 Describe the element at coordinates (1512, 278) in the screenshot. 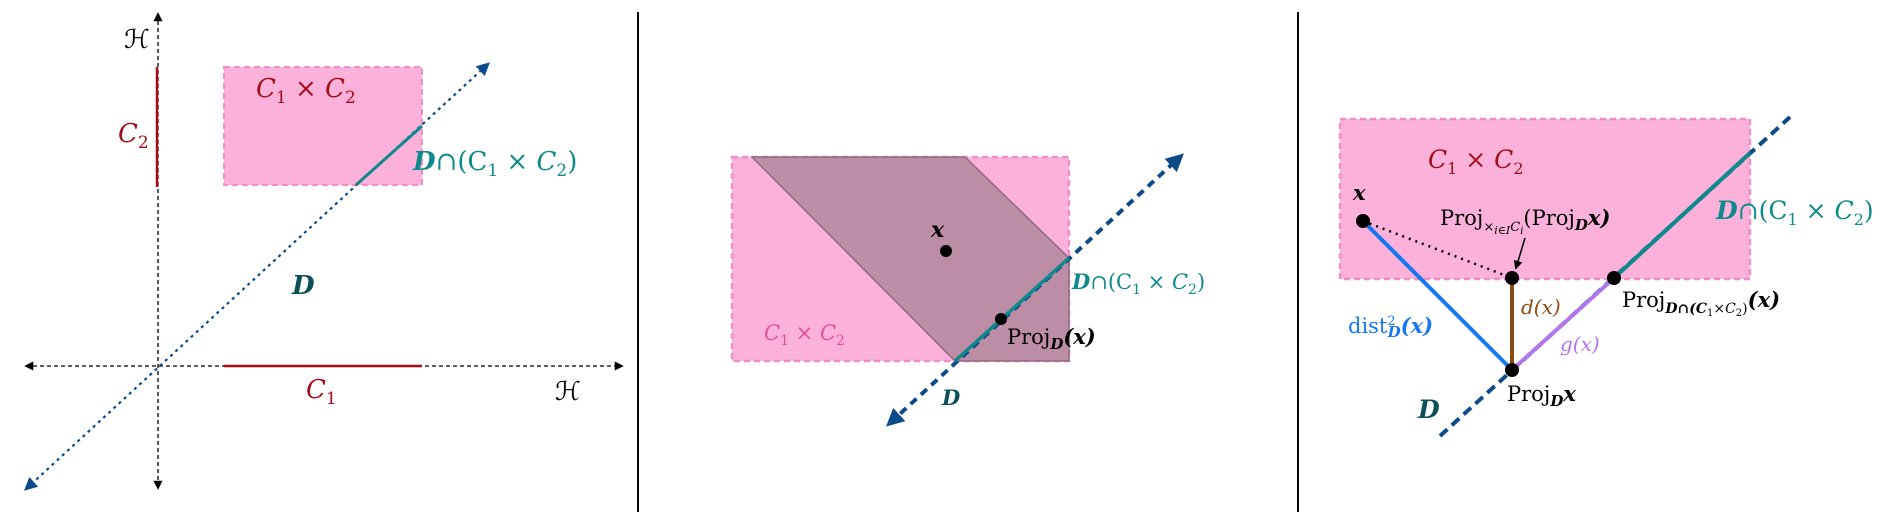

I see `proj-top-point` at that location.